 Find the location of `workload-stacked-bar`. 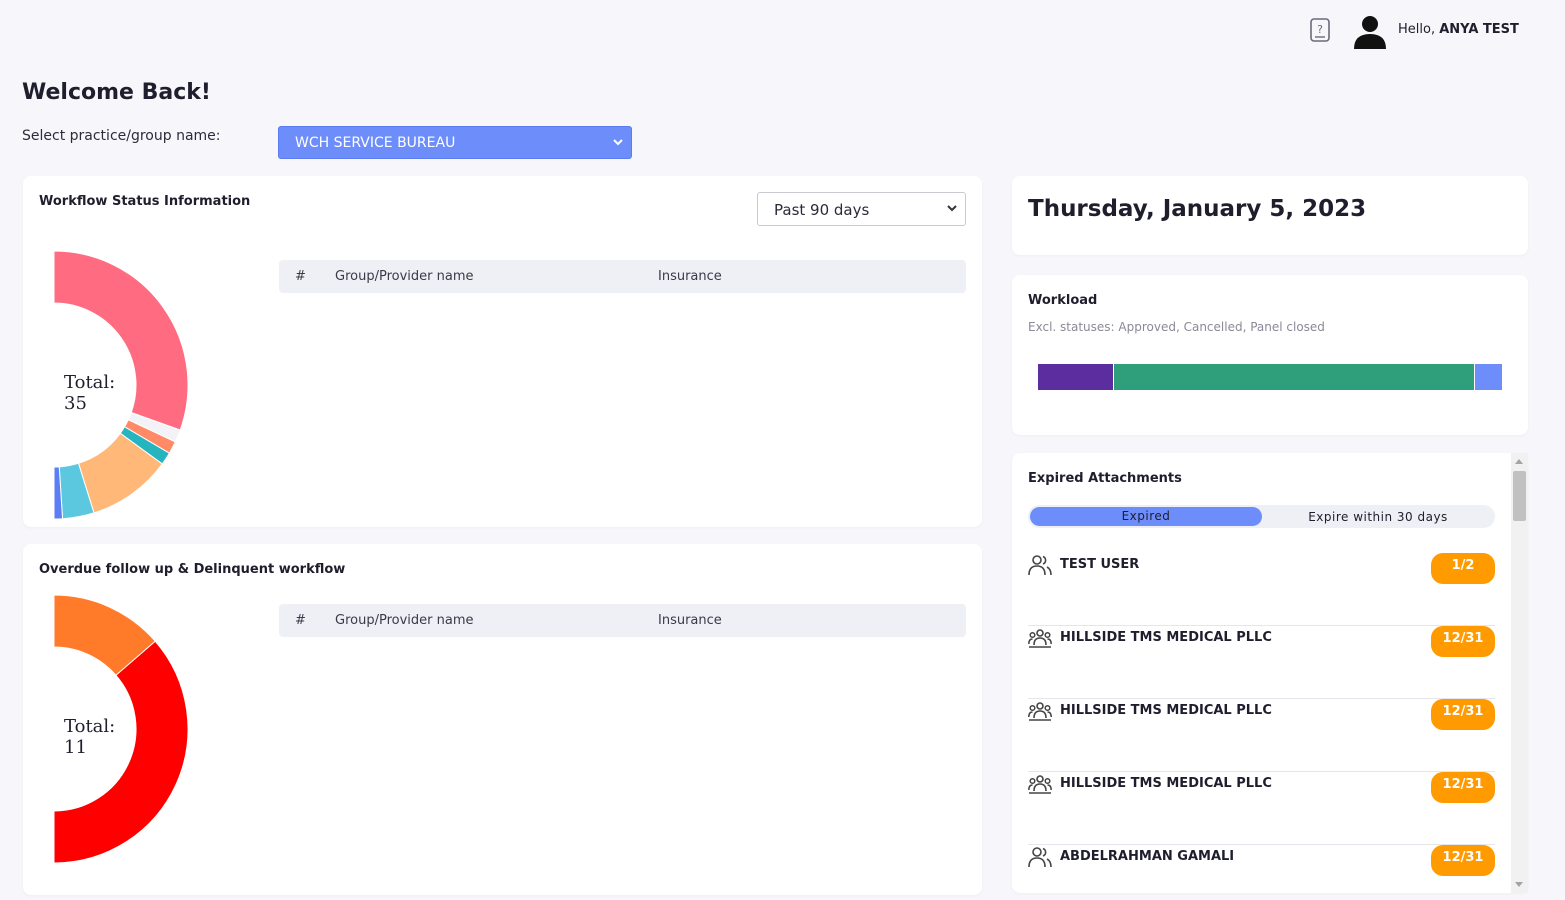

workload-stacked-bar is located at coordinates (1270, 377).